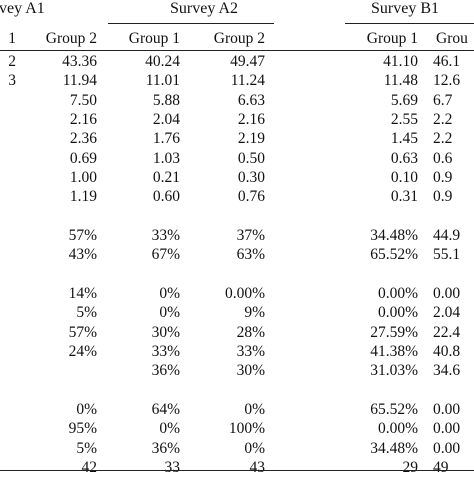 Image resolution: width=474 pixels, height=477 pixels. What do you see at coordinates (251, 177) in the screenshot?
I see `table-cell: 0.30` at bounding box center [251, 177].